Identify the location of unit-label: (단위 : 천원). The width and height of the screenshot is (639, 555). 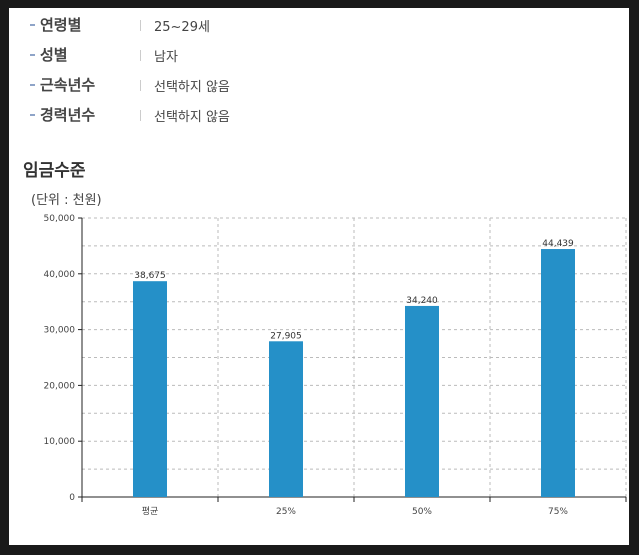
(66, 200).